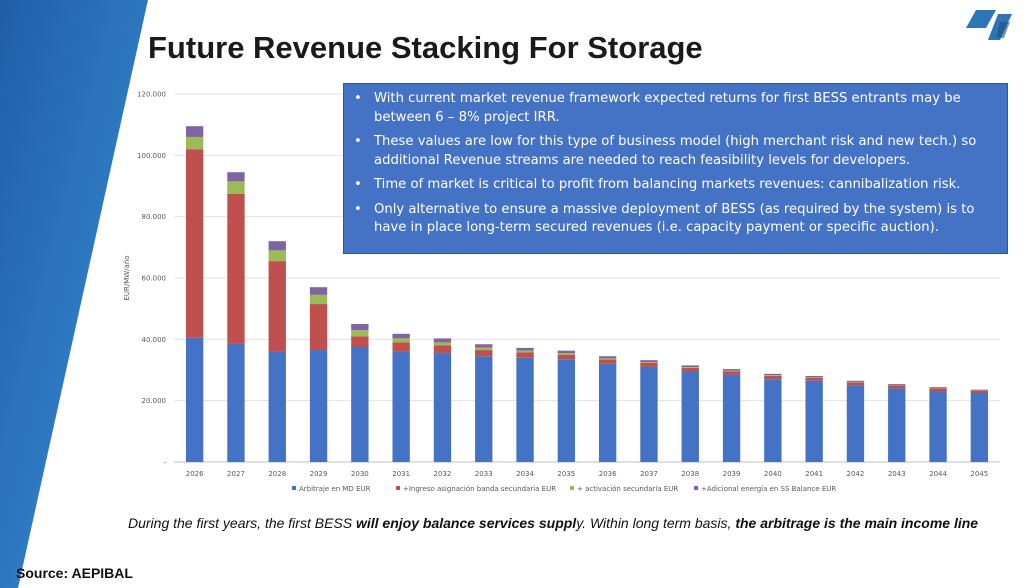 Image resolution: width=1024 pixels, height=588 pixels. I want to click on y-axis-title: EUR/MW/año, so click(127, 277).